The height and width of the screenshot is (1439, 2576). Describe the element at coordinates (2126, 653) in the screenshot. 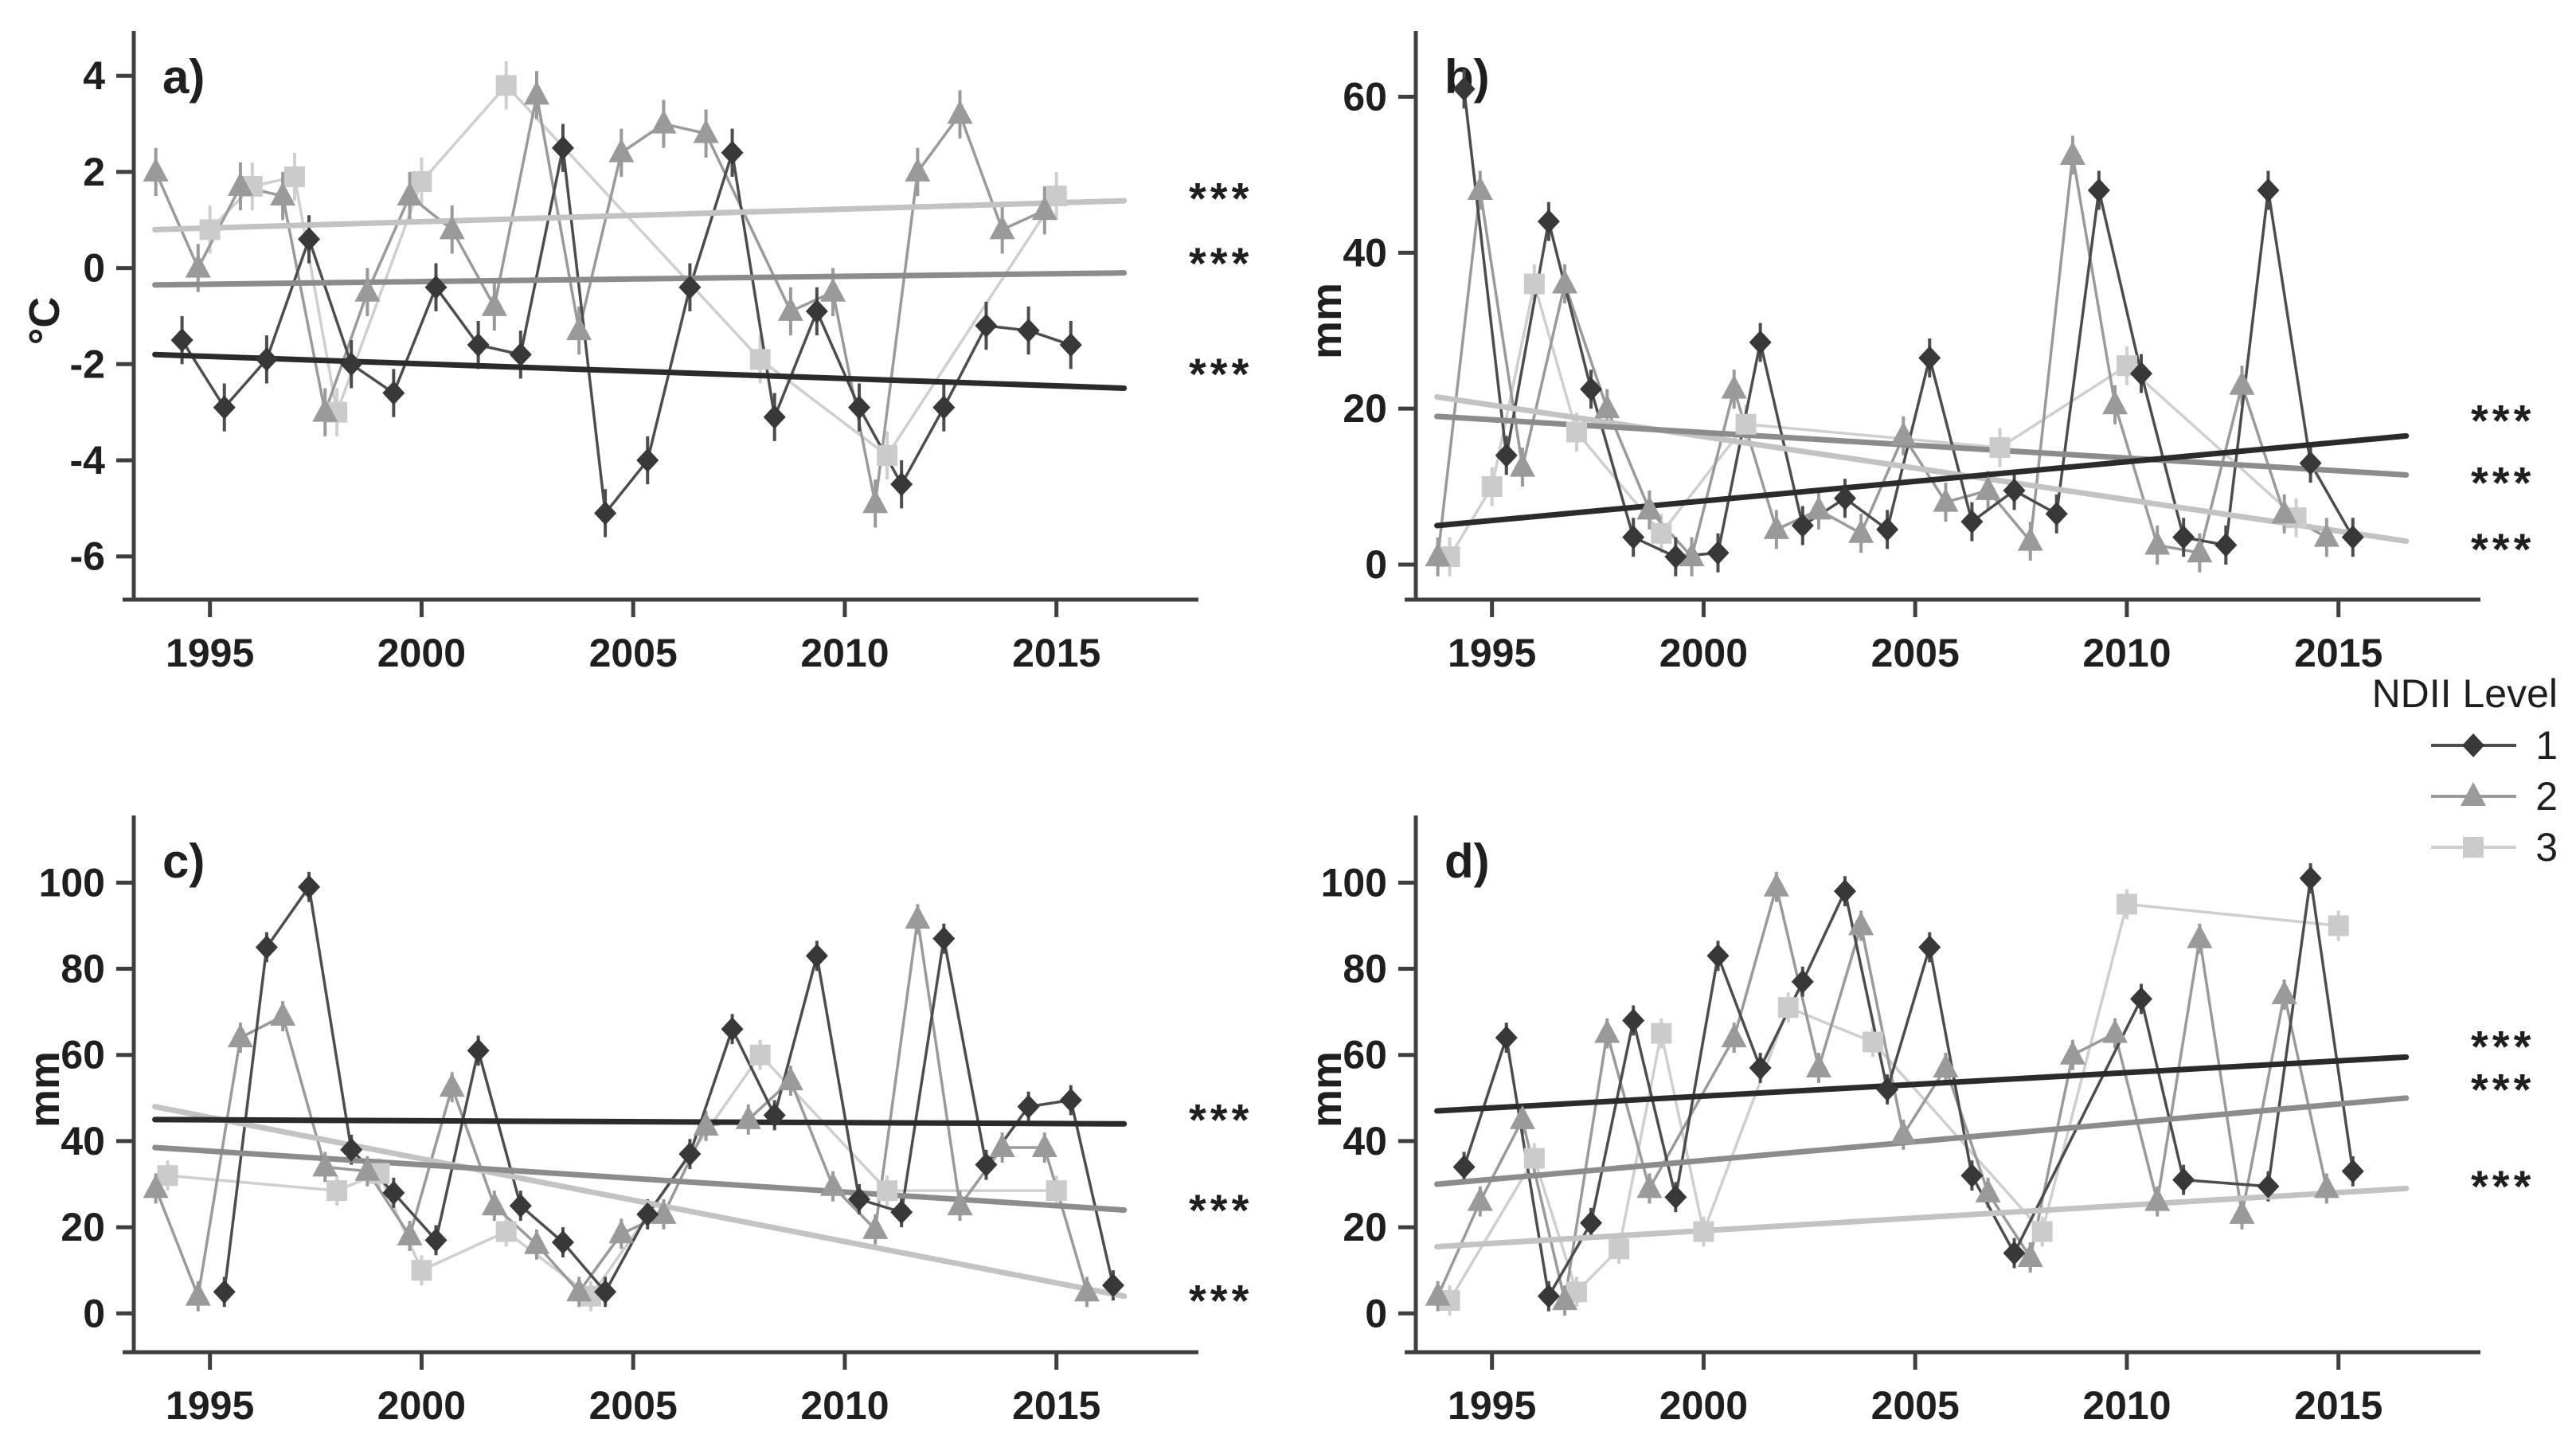

I see `x-tick-label: 2010` at that location.